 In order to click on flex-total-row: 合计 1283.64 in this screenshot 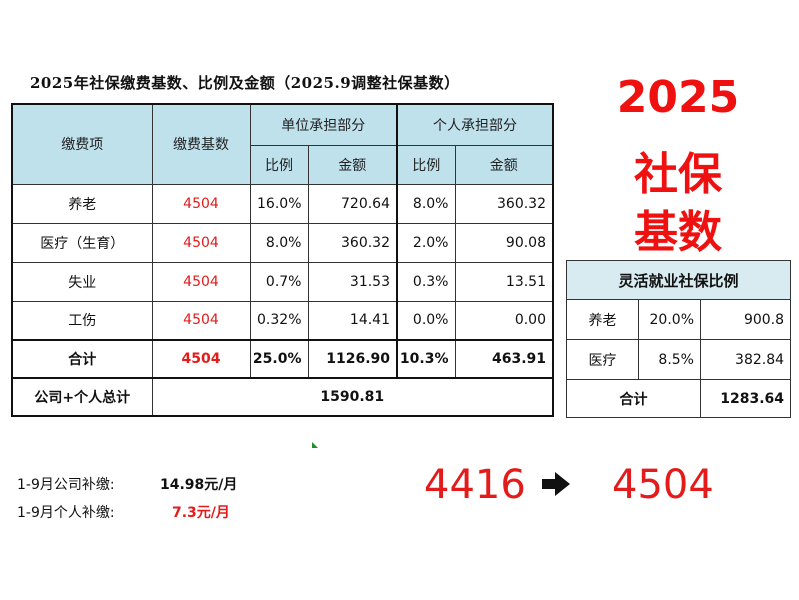, I will do `click(679, 398)`.